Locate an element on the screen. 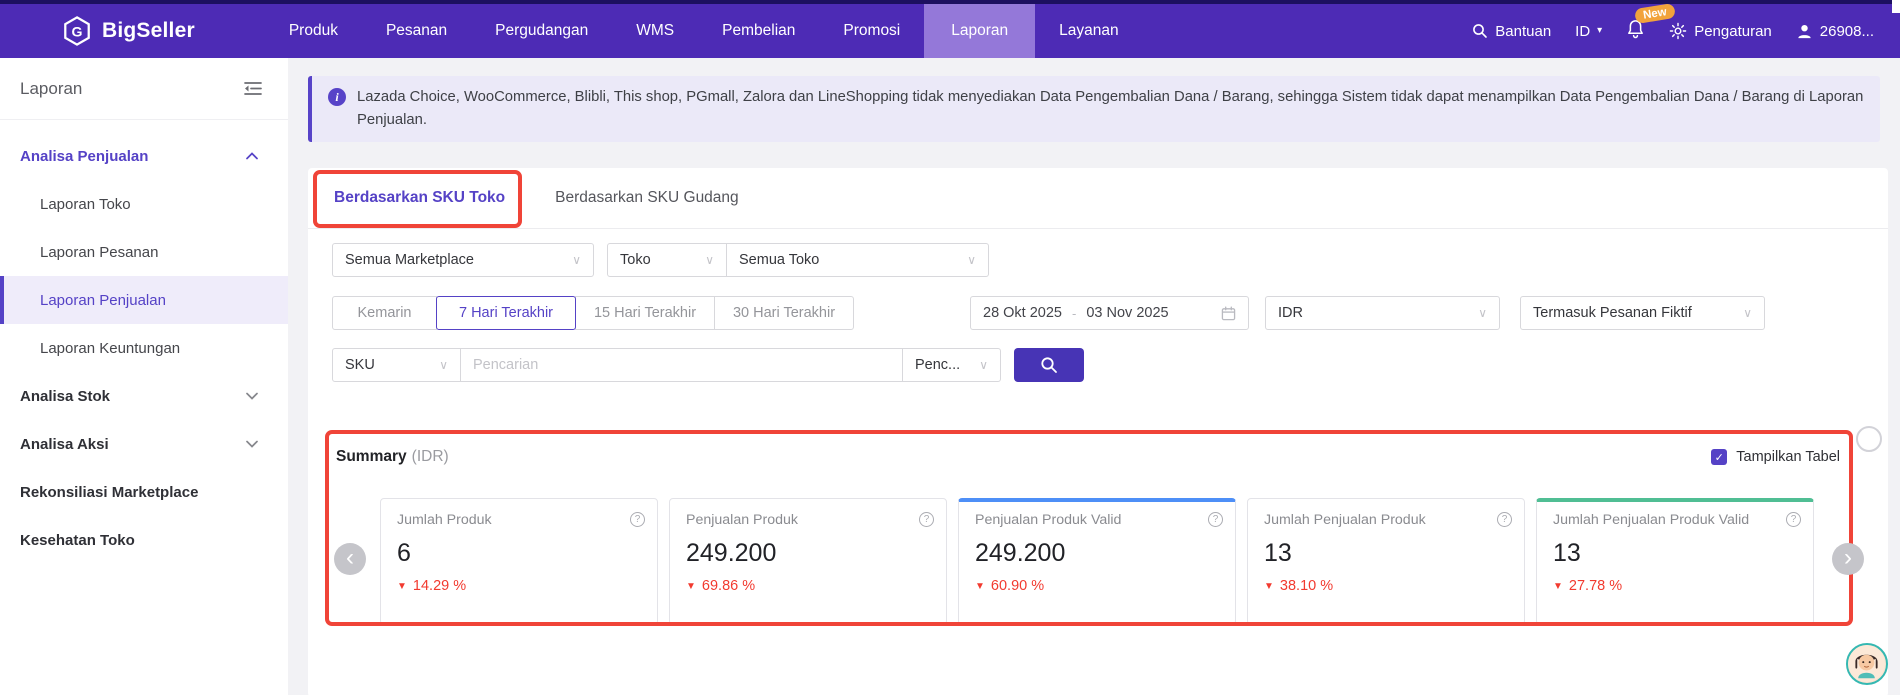  sidebar-group-rekonsiliasi-marketplace: Rekonsiliasi Marketplace is located at coordinates (144, 492).